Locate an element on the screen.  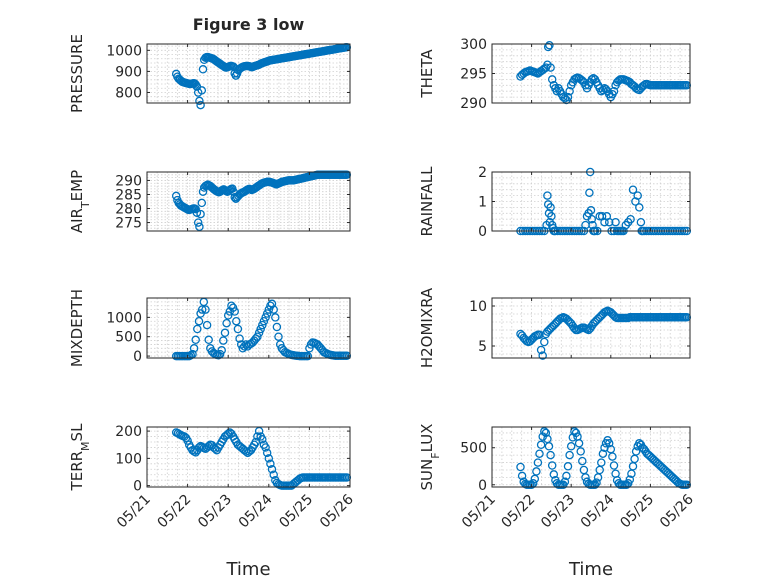
subplot-5: 0 500 1000 MIXDEPTH is located at coordinates (210, 328).